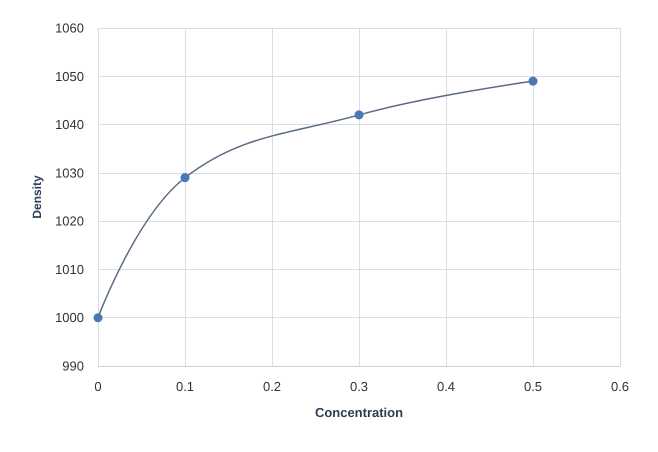 The height and width of the screenshot is (452, 658). Describe the element at coordinates (359, 386) in the screenshot. I see `x-tick-label: 0.3` at that location.